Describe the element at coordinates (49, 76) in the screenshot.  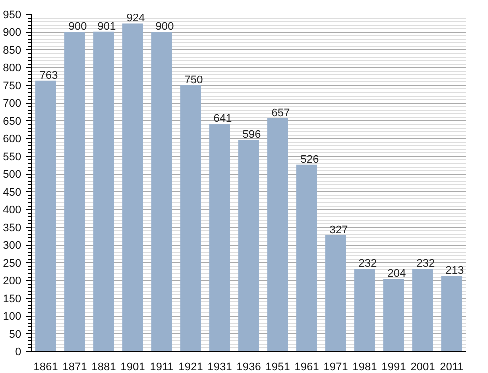
I see `data-label: 763` at that location.